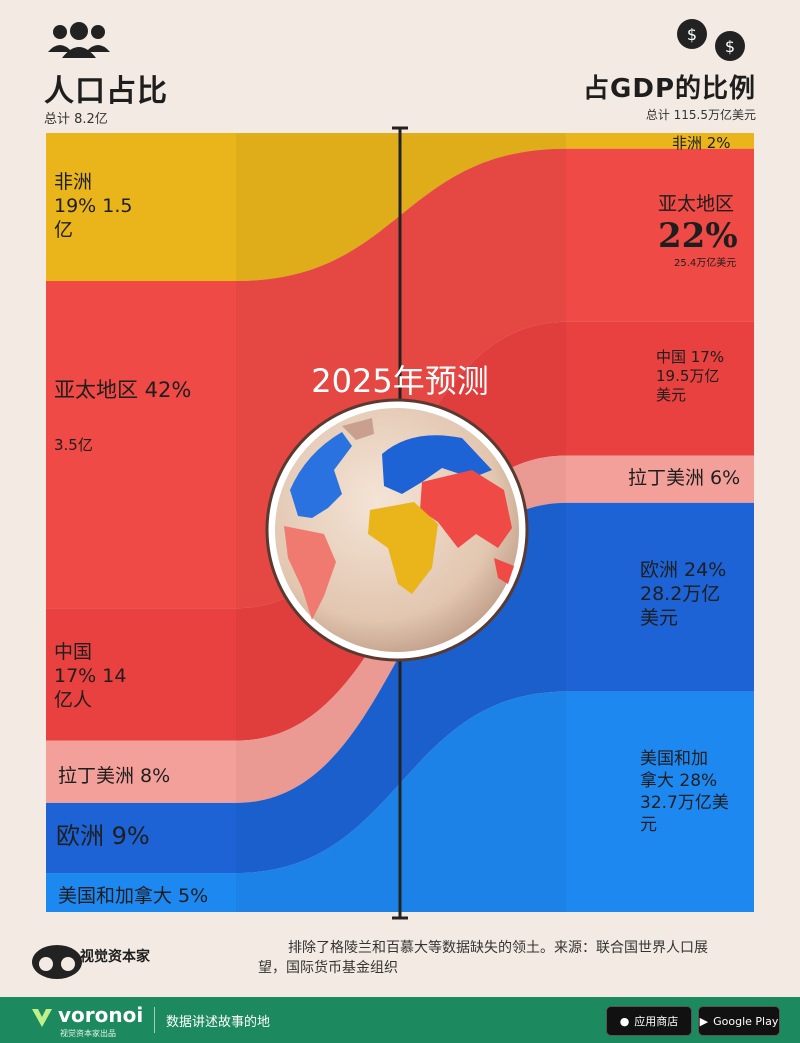 The width and height of the screenshot is (800, 1043). Describe the element at coordinates (669, 89) in the screenshot. I see `right-title: 占GDP的比例` at that location.